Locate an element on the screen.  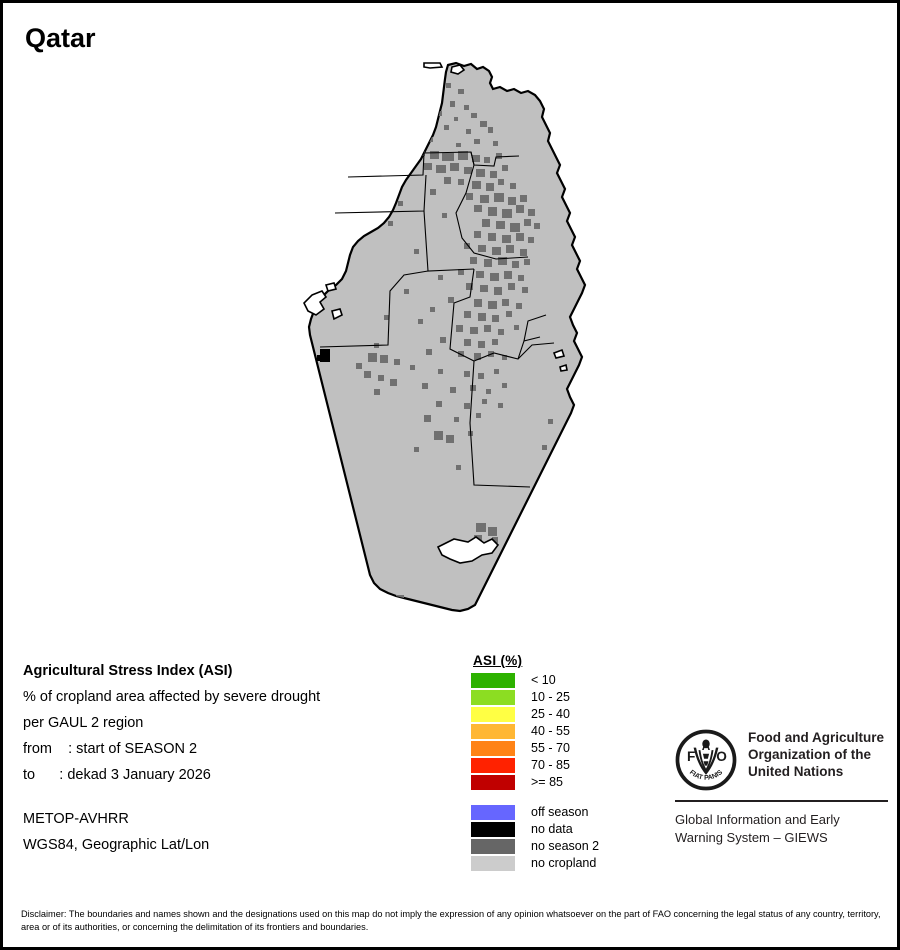
fao-org-line2: Organization of the is located at coordinates (809, 754).